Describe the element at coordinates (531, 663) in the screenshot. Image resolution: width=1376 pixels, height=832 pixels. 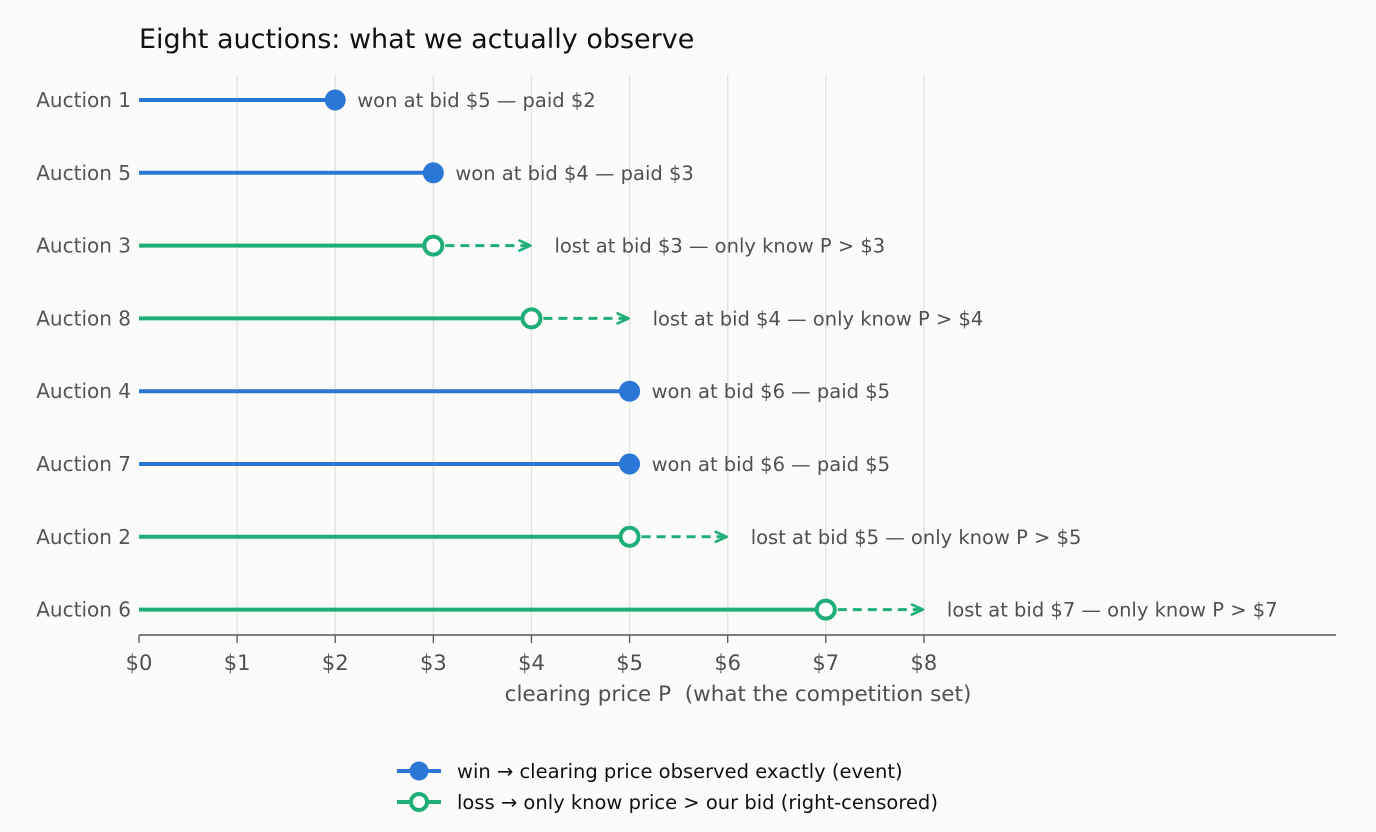
I see `x-tick-label: $4` at that location.